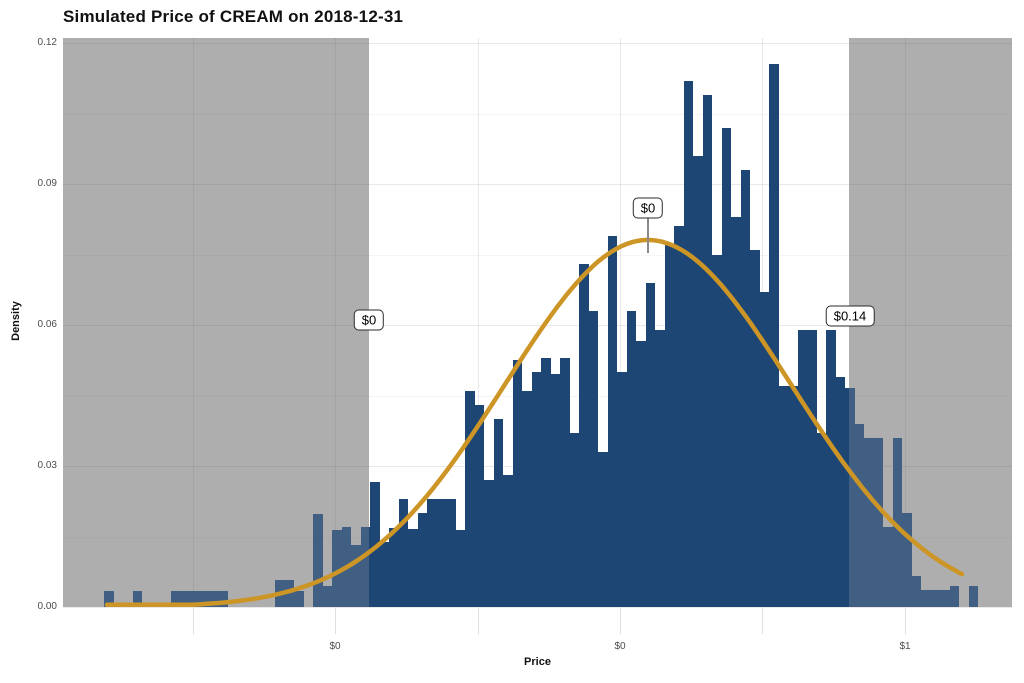  What do you see at coordinates (47, 606) in the screenshot?
I see `y-tick-label: 0.00` at bounding box center [47, 606].